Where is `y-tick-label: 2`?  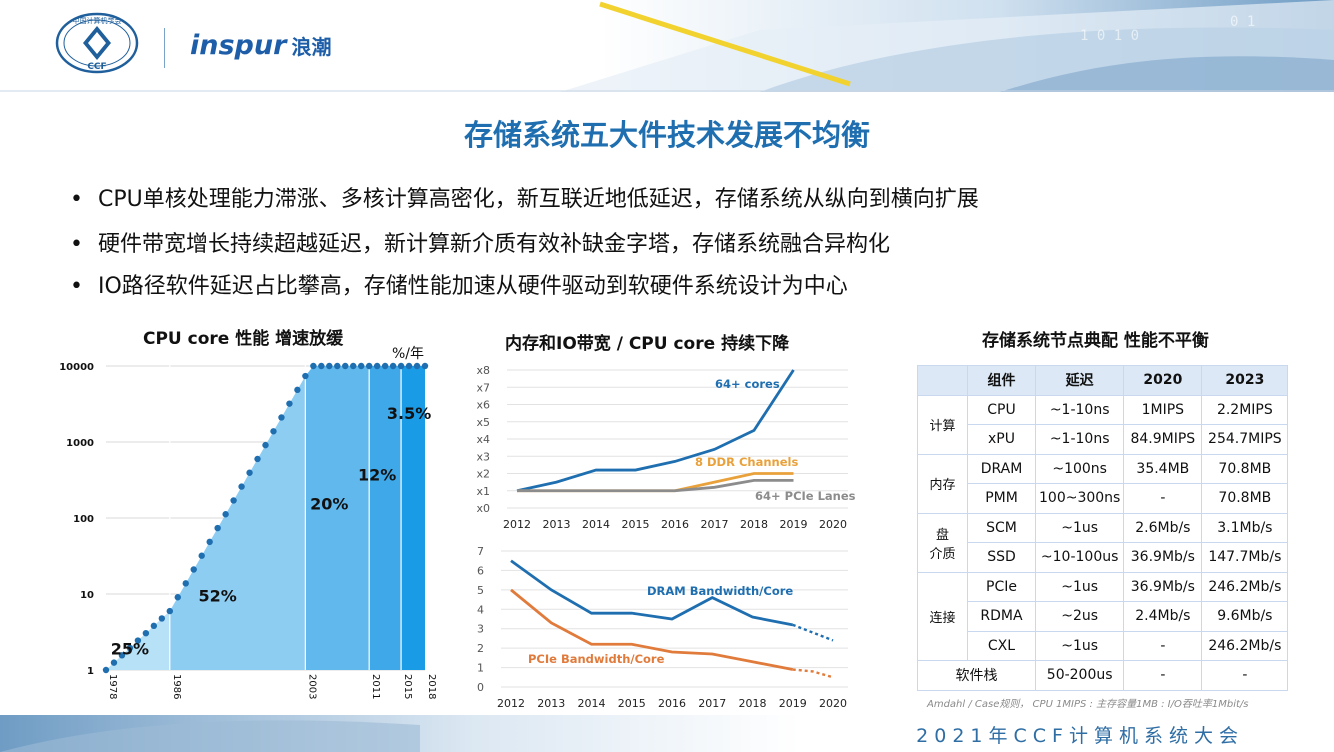
y-tick-label: 2 is located at coordinates (480, 648).